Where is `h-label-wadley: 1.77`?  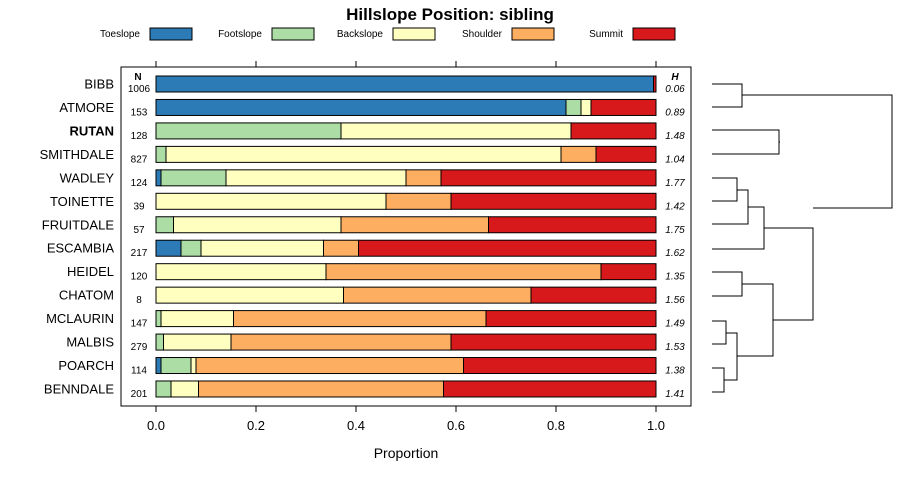
h-label-wadley: 1.77 is located at coordinates (675, 183).